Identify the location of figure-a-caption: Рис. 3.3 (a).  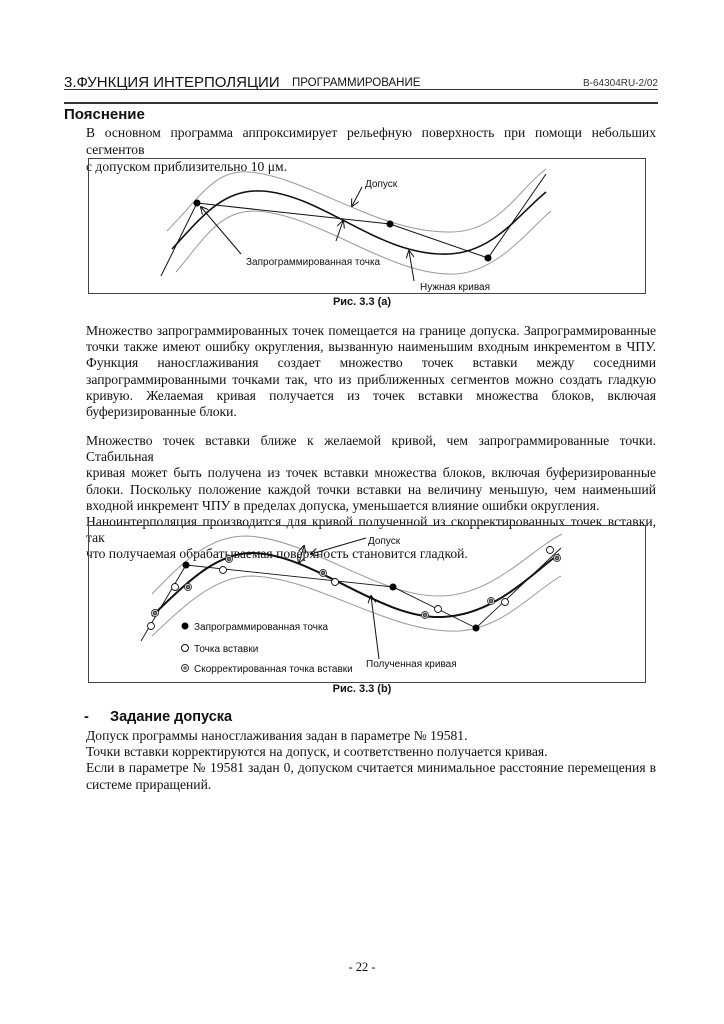
(362, 302).